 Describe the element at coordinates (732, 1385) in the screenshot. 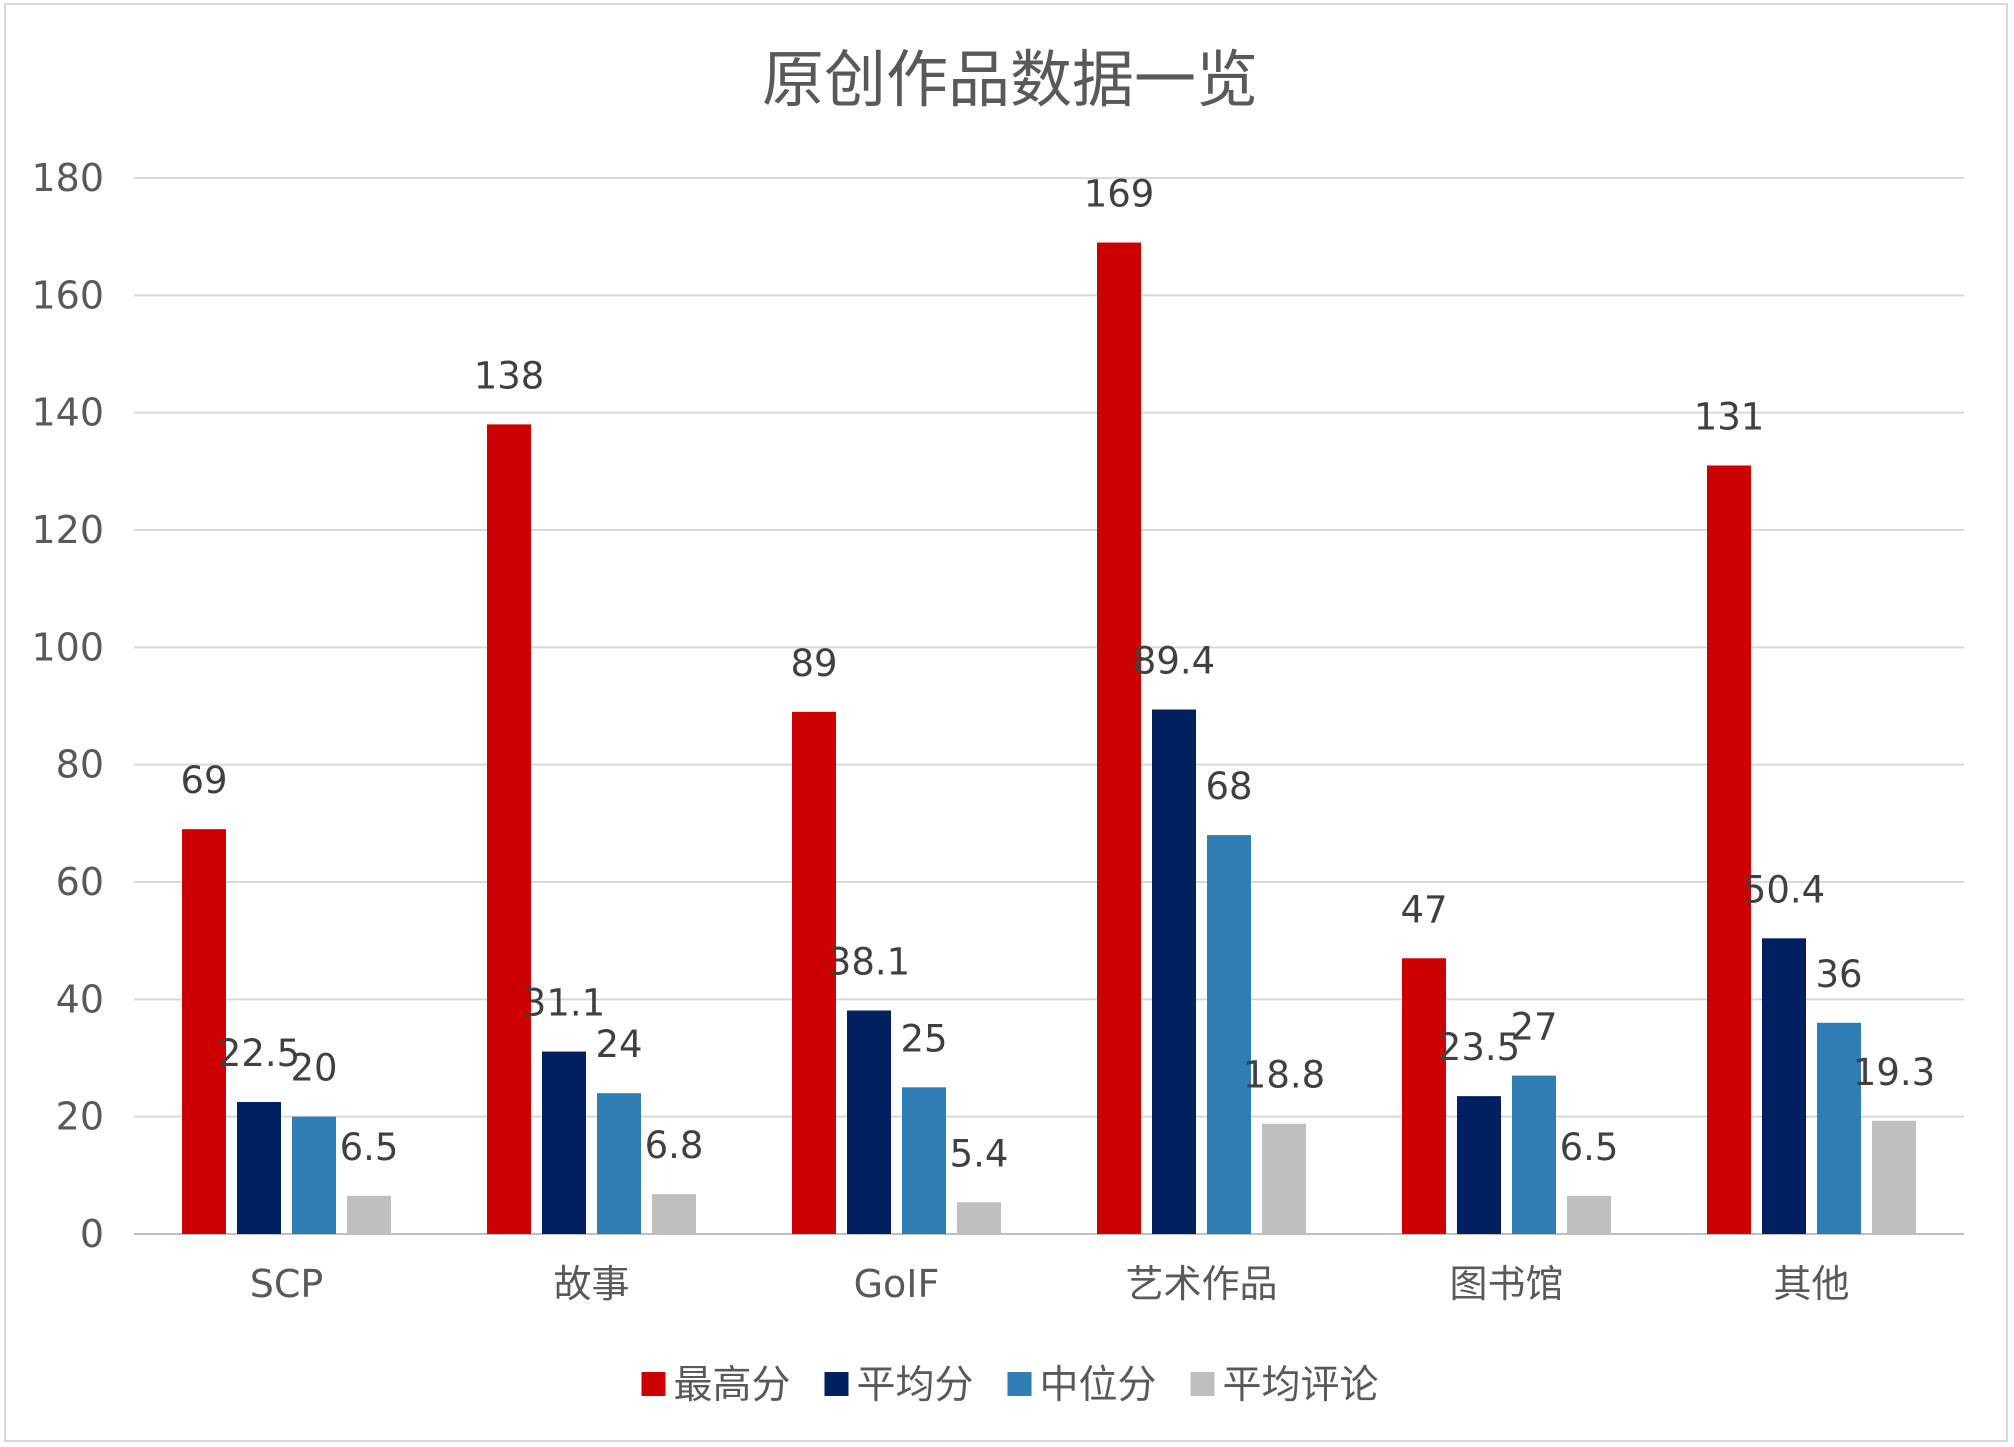

I see `legend-label: 最高分` at that location.